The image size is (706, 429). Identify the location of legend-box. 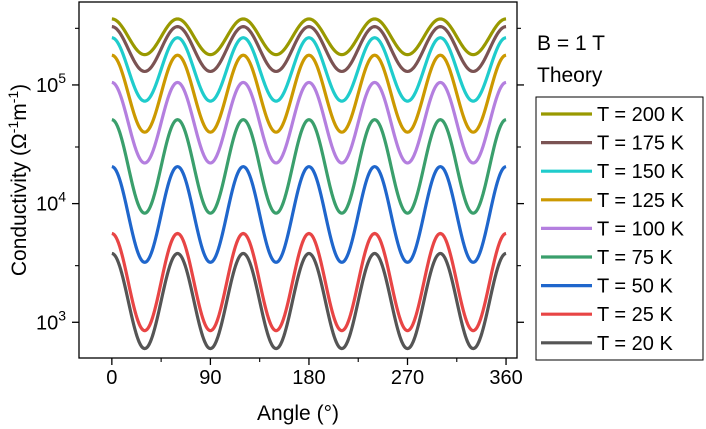
(619, 228).